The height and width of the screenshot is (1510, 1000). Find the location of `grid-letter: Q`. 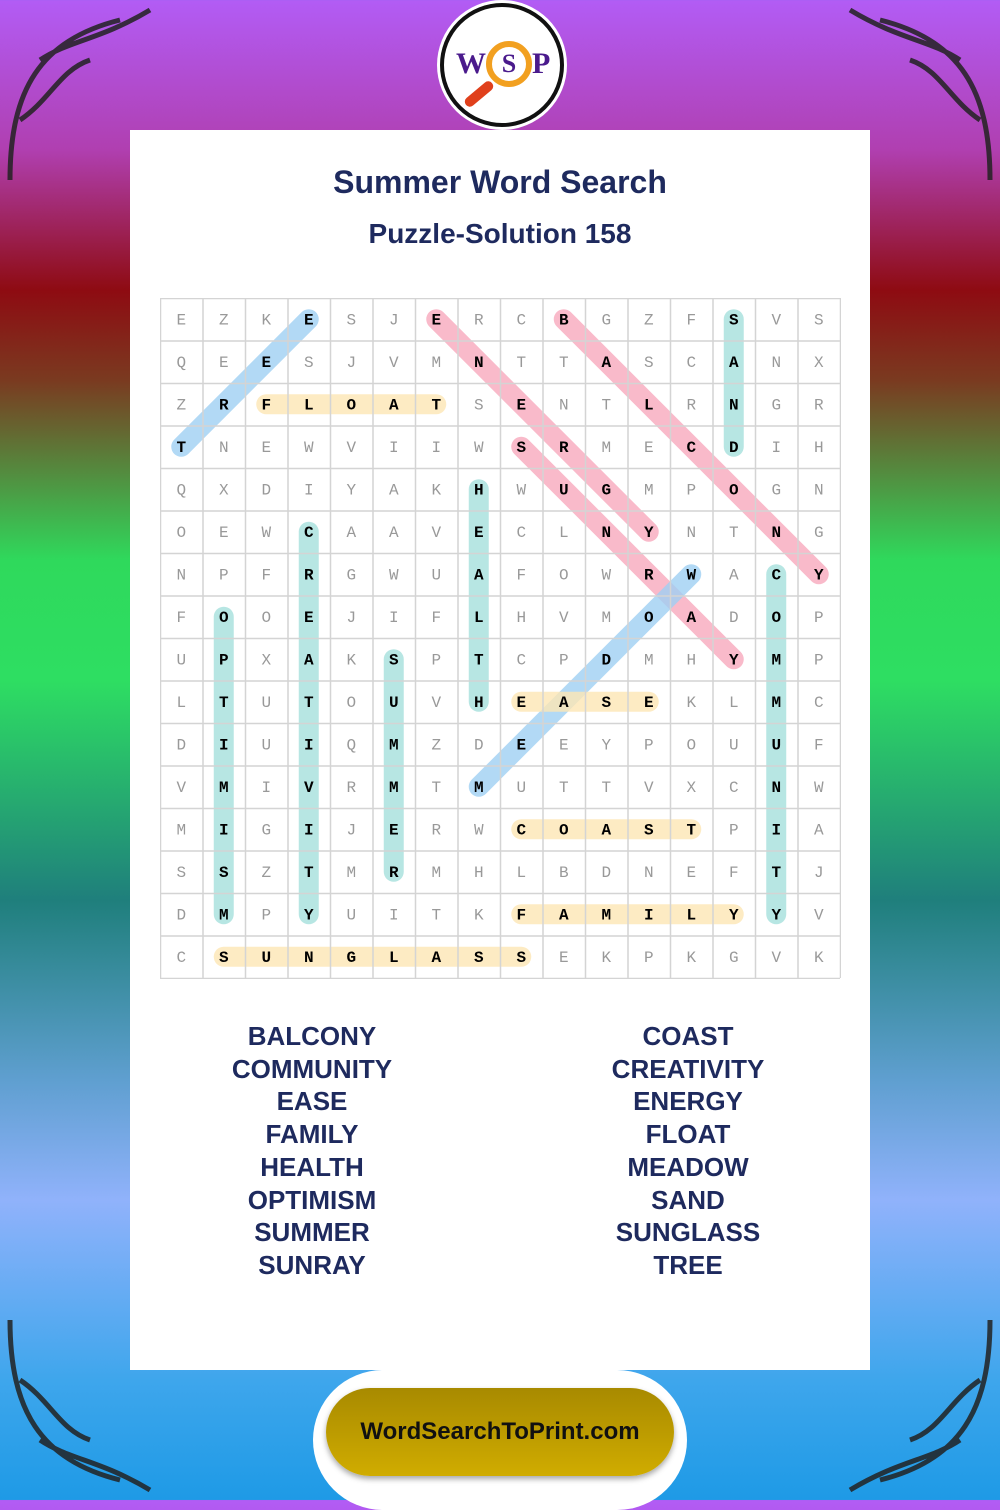

grid-letter: Q is located at coordinates (181, 490).